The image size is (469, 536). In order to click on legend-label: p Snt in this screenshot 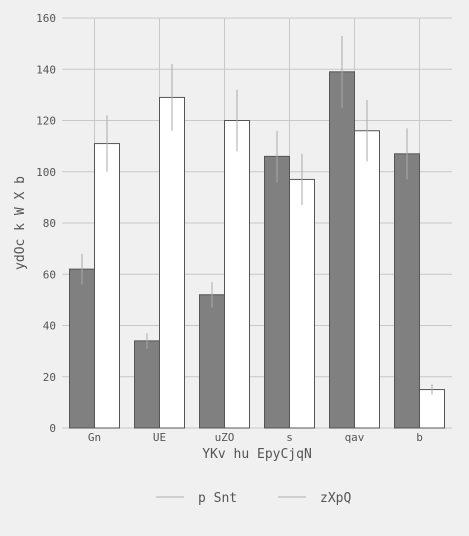, I will do `click(217, 498)`.